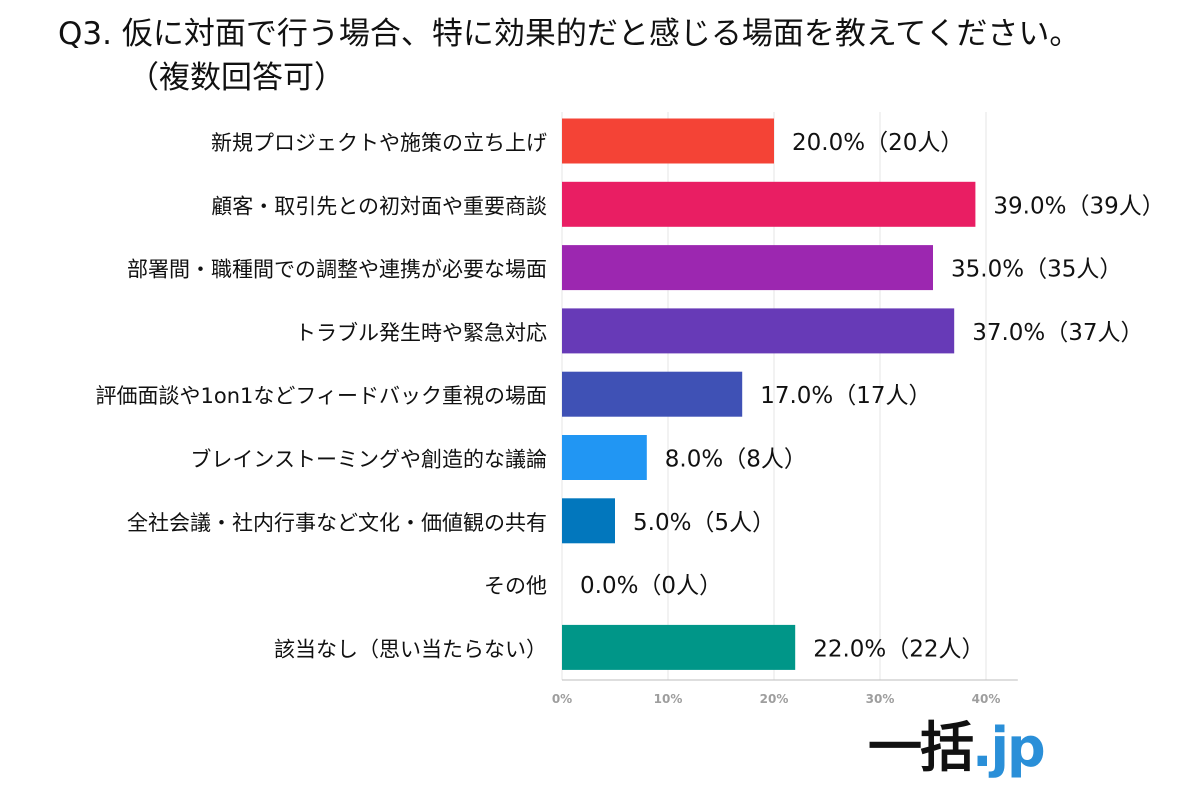 This screenshot has height=789, width=1203. I want to click on chart-title-line2: （複数回答可）, so click(236, 78).